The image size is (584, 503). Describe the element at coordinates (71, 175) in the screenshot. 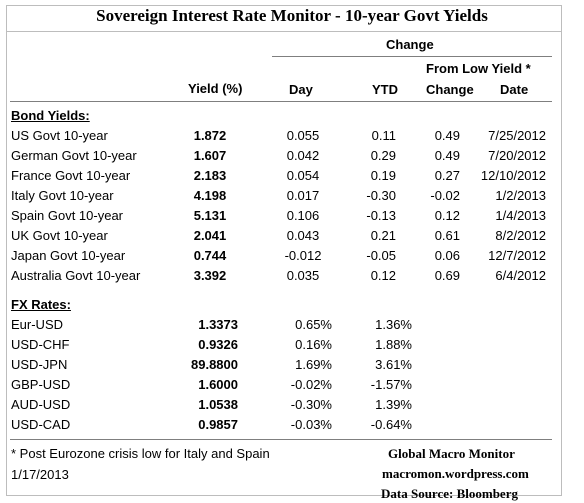

I see `bond-name: France Govt 10-year` at that location.